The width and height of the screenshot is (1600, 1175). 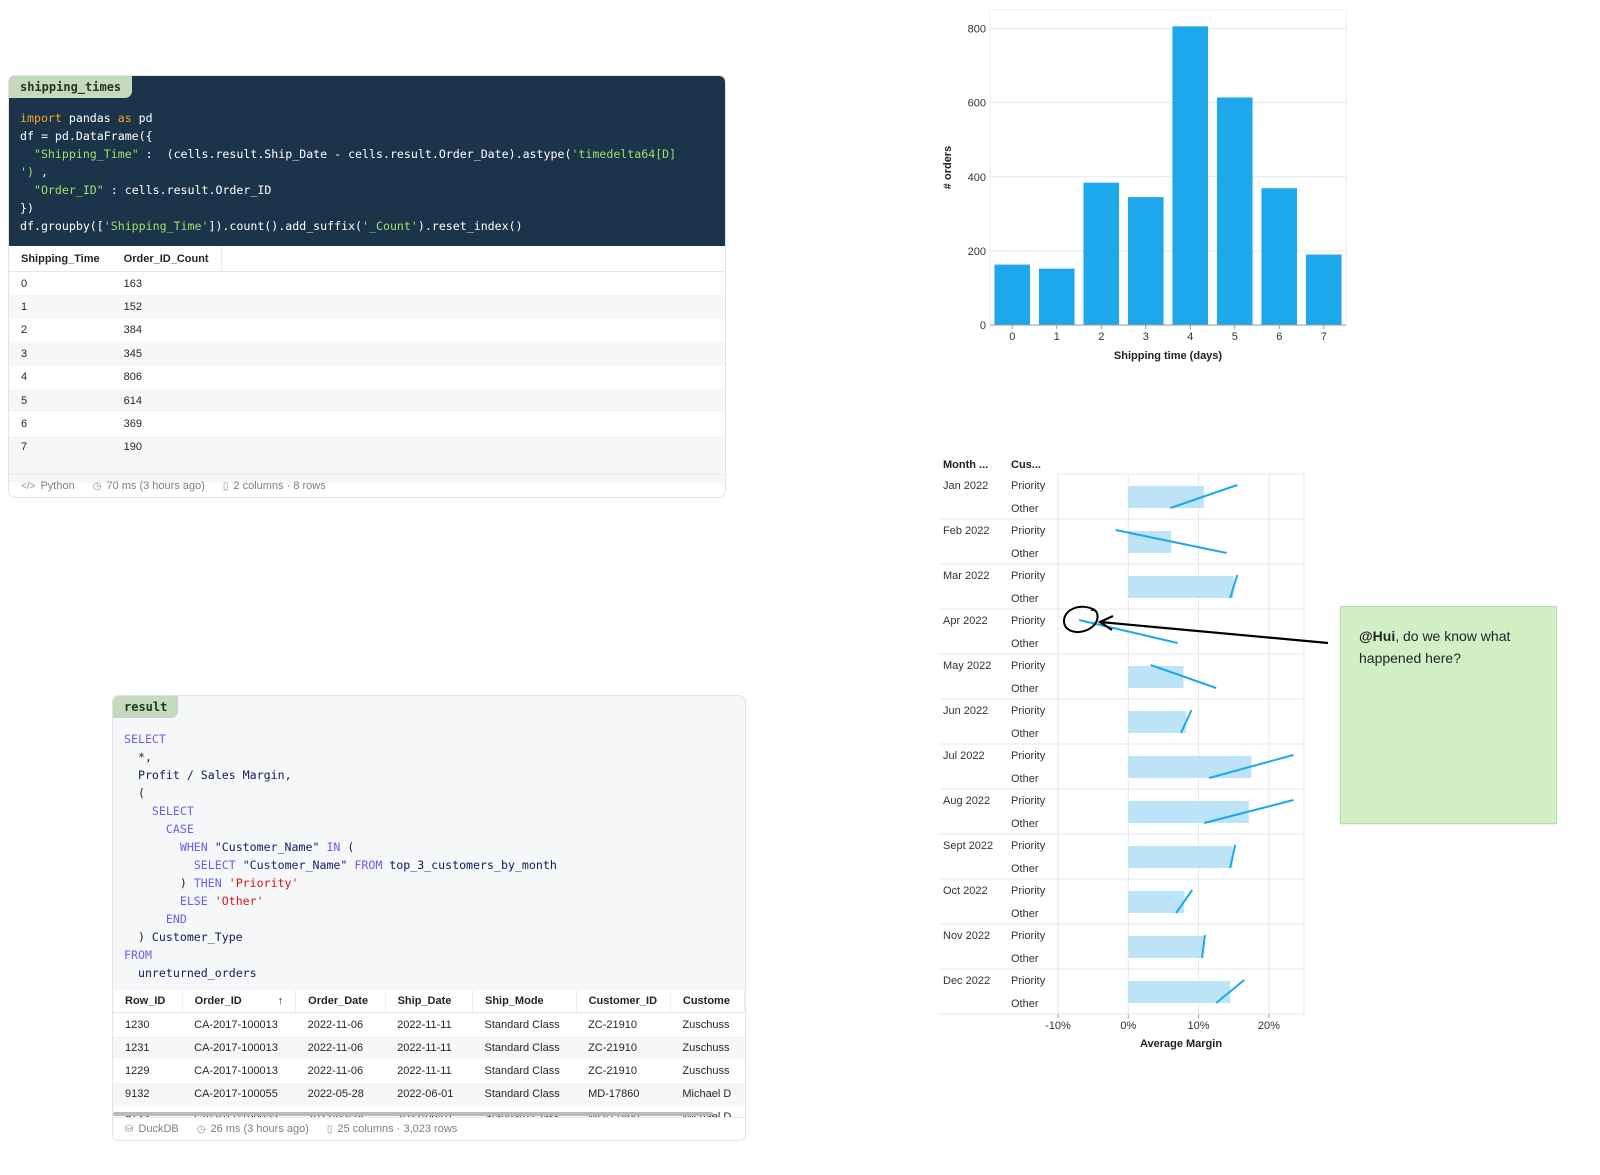 What do you see at coordinates (1058, 1026) in the screenshot?
I see `x-tick-label: -10%` at bounding box center [1058, 1026].